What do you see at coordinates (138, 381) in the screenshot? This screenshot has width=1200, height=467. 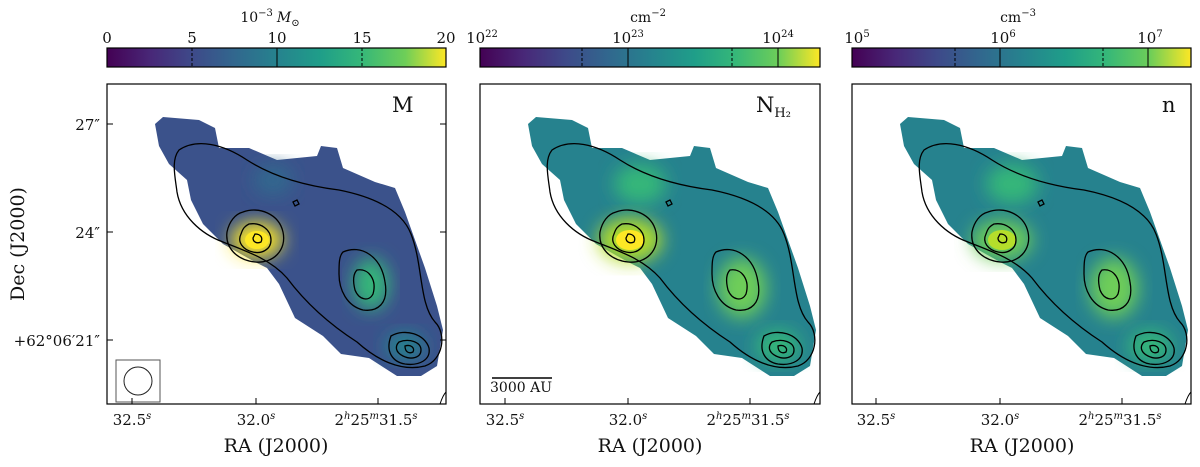 I see `beam-marker` at bounding box center [138, 381].